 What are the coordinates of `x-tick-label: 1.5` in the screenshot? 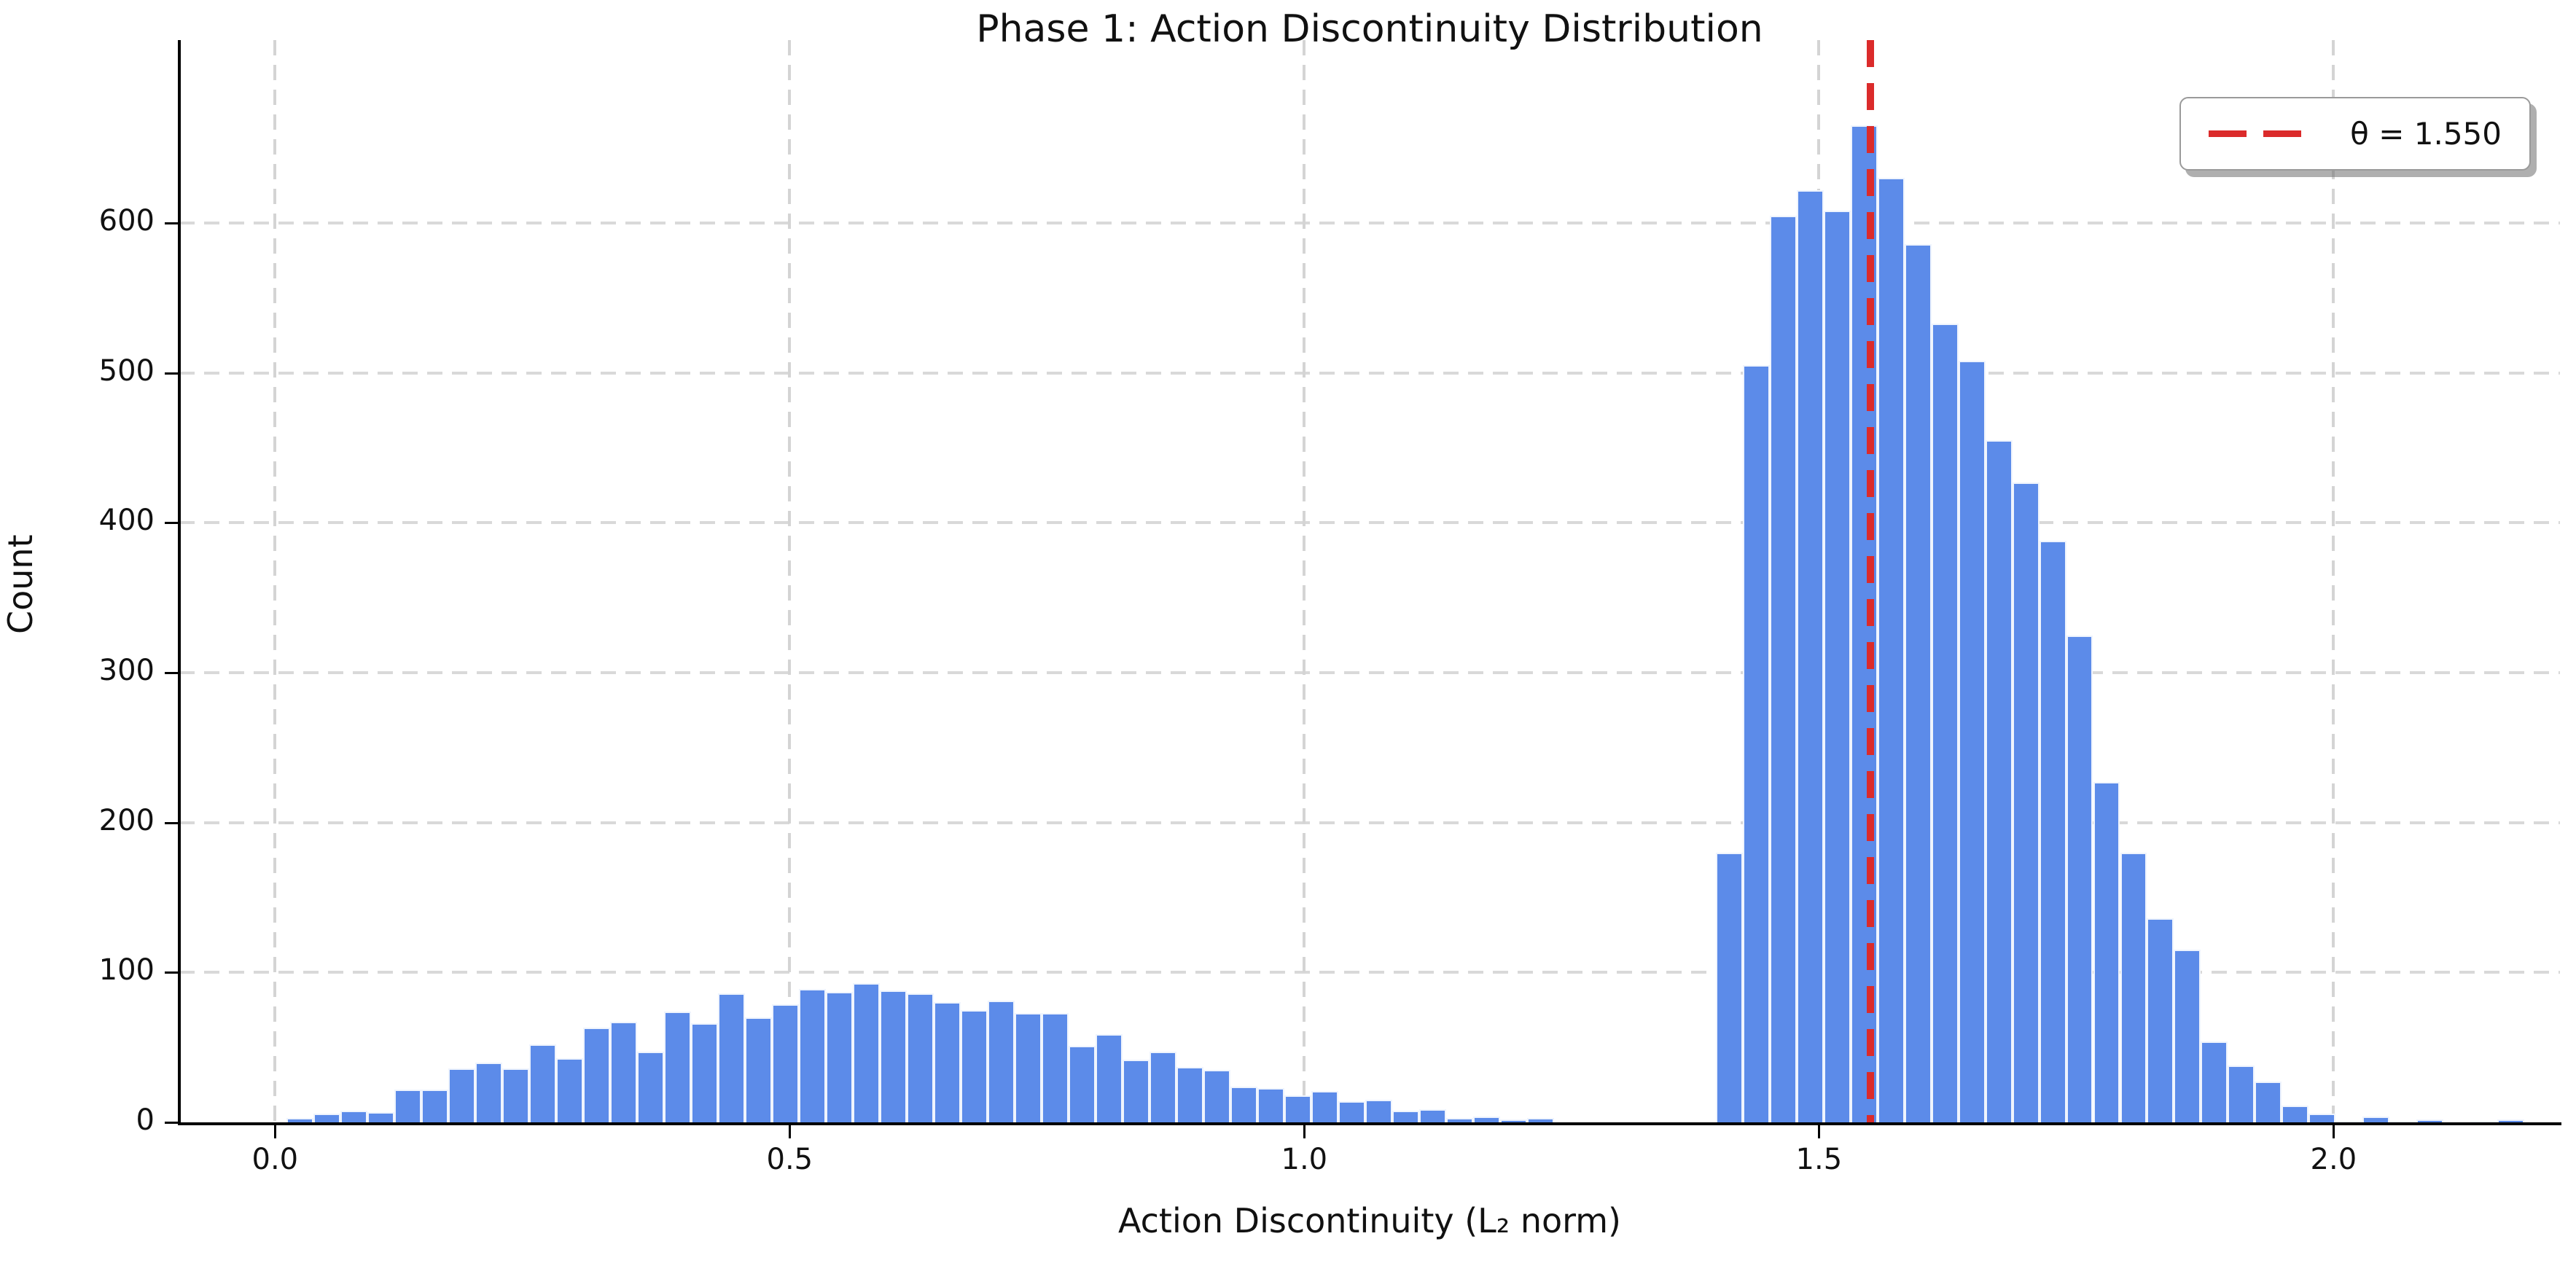 It's located at (1819, 1159).